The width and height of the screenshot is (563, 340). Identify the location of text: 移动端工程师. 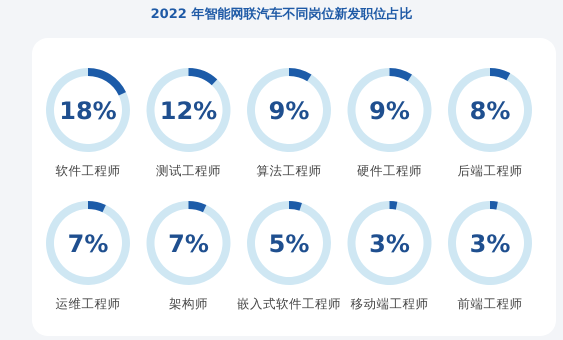
(389, 303).